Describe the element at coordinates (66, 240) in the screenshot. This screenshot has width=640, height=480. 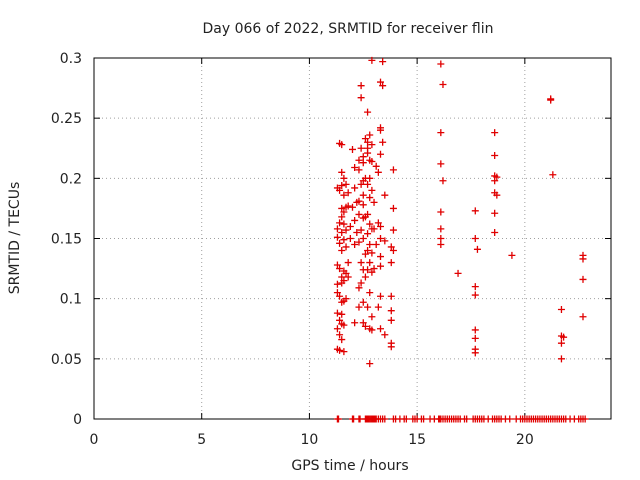
I see `y-tick-label: 0.15` at that location.